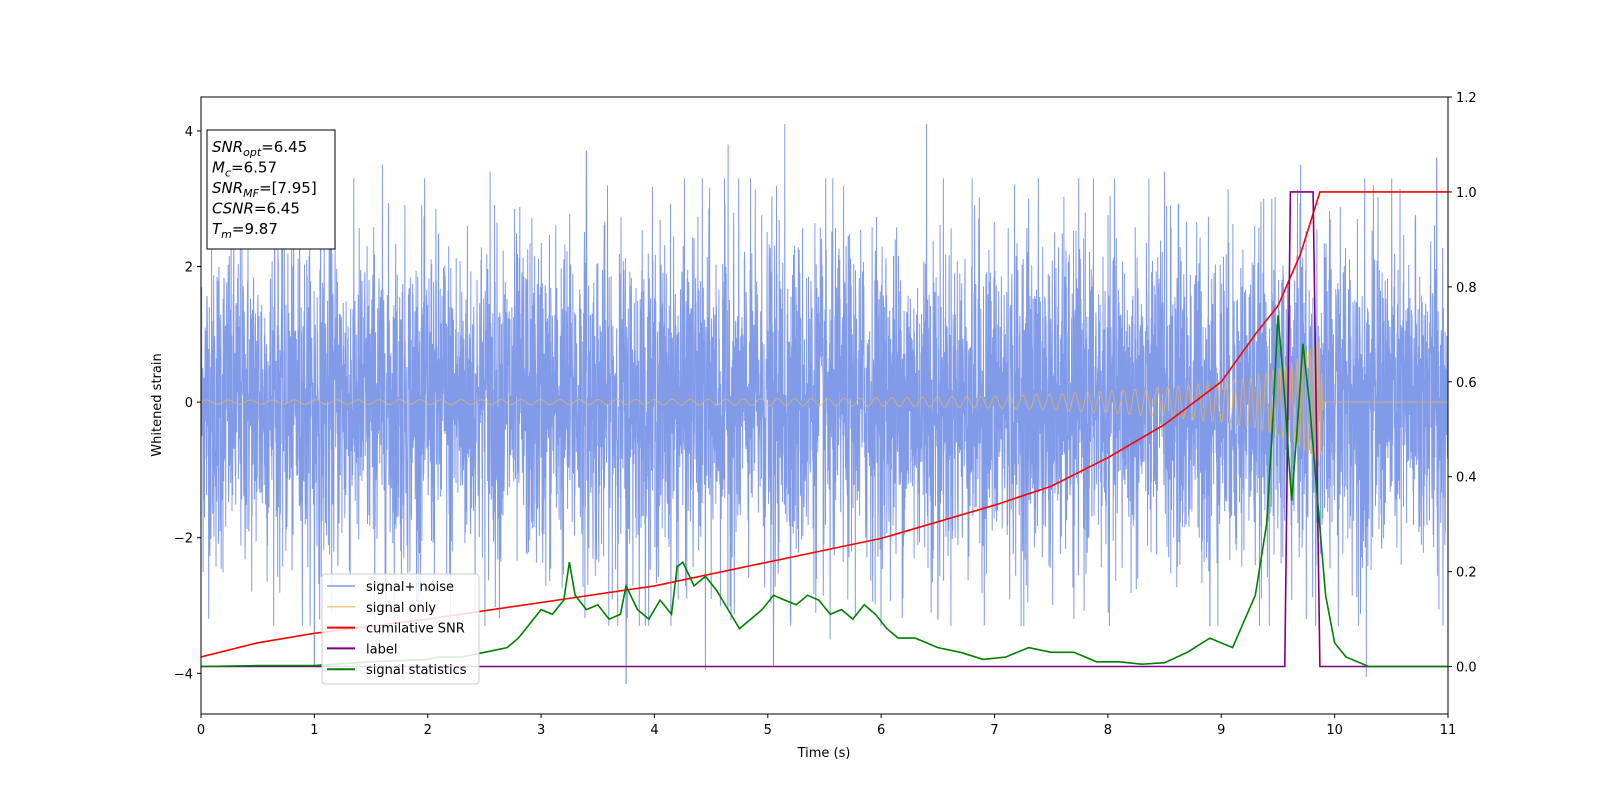 This screenshot has width=1600, height=800. Describe the element at coordinates (1221, 730) in the screenshot. I see `x-tick-label: 9` at that location.